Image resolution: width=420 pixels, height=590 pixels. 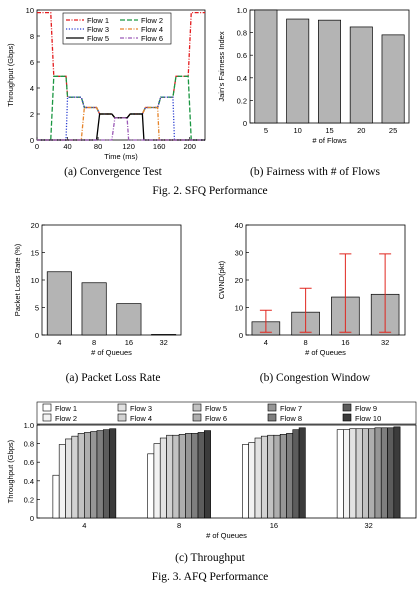 What do you see at coordinates (368, 418) in the screenshot?
I see `throughput-legend-label: Flow 10` at bounding box center [368, 418].